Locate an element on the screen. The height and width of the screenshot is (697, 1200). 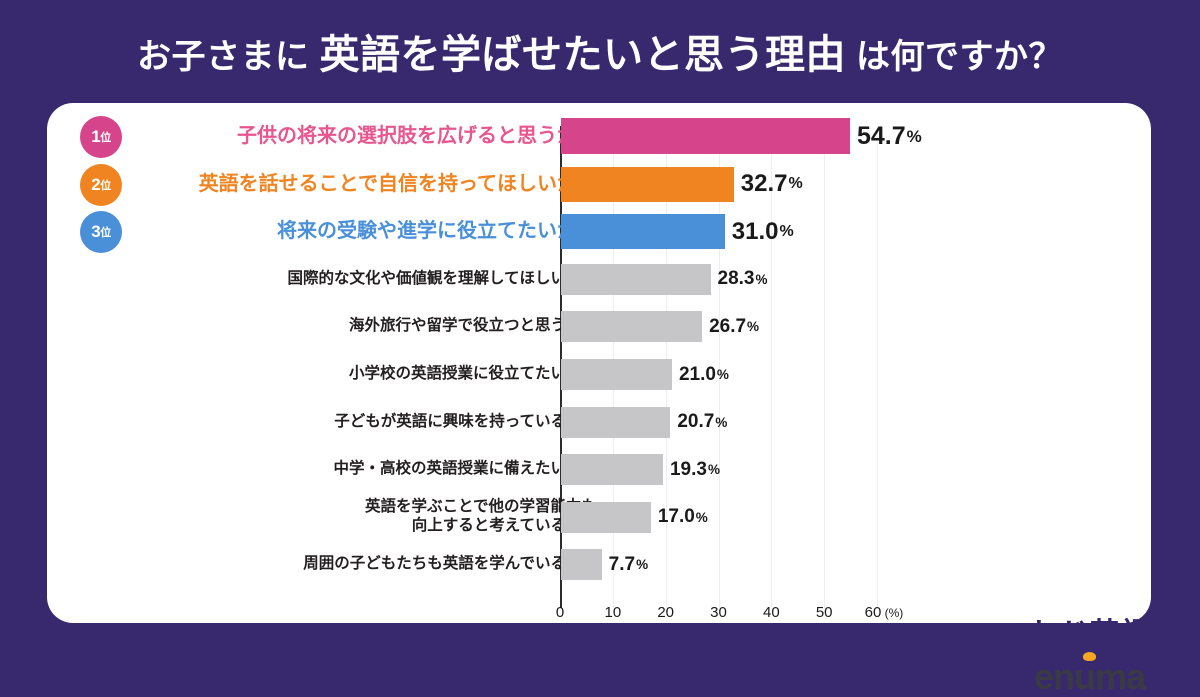
table-row: 1 位 子供の将来の選択肢を広げると思うから 54.7% is located at coordinates (599, 136).